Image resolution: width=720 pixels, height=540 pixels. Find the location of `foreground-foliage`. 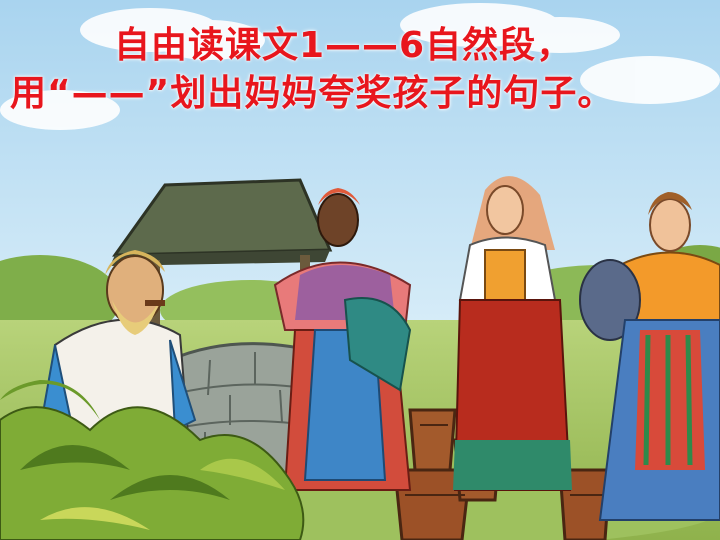

foreground-foliage is located at coordinates (152, 460).